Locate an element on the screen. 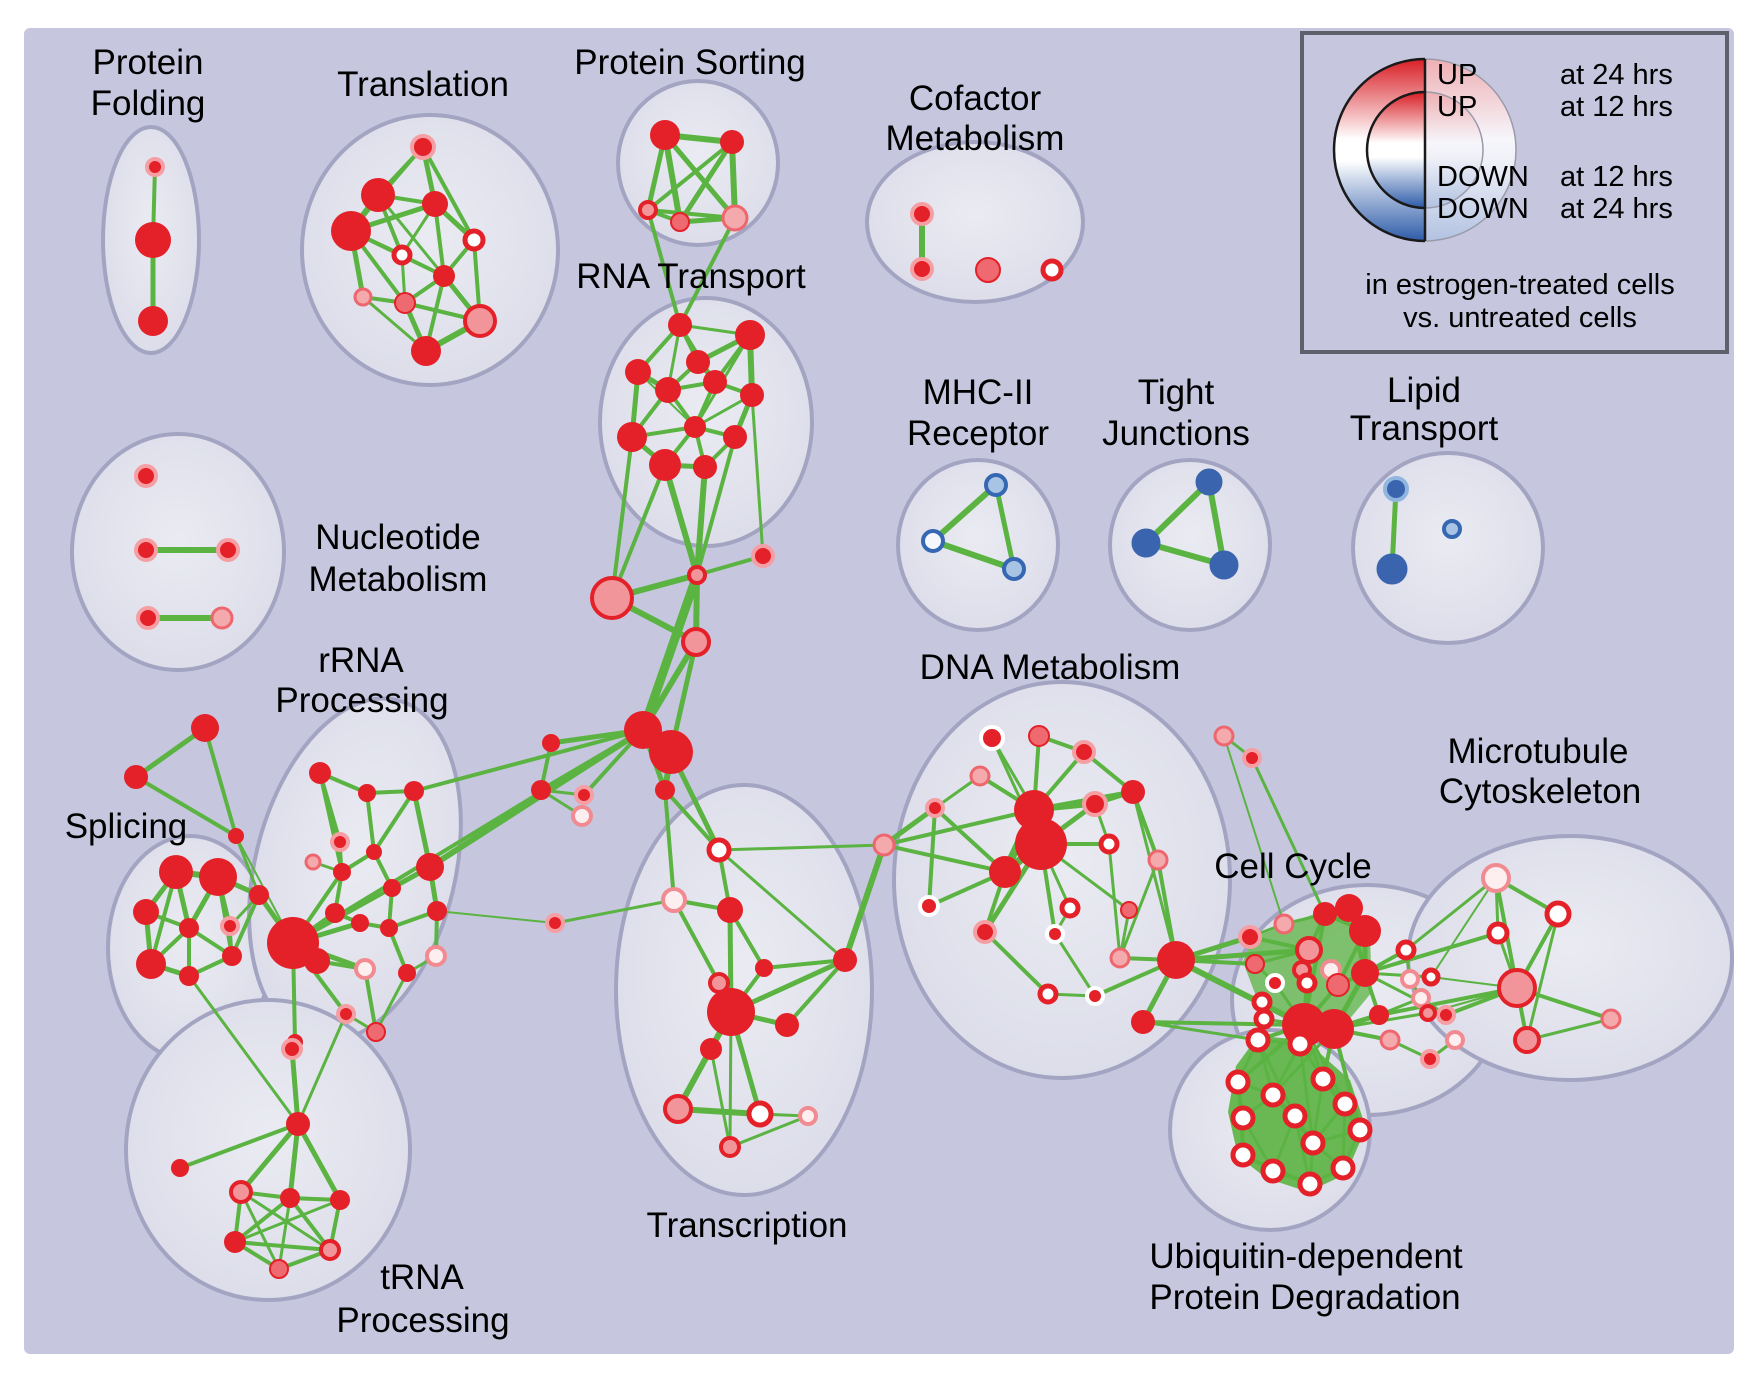 This screenshot has height=1376, width=1750. cluster-label: Folding is located at coordinates (148, 103).